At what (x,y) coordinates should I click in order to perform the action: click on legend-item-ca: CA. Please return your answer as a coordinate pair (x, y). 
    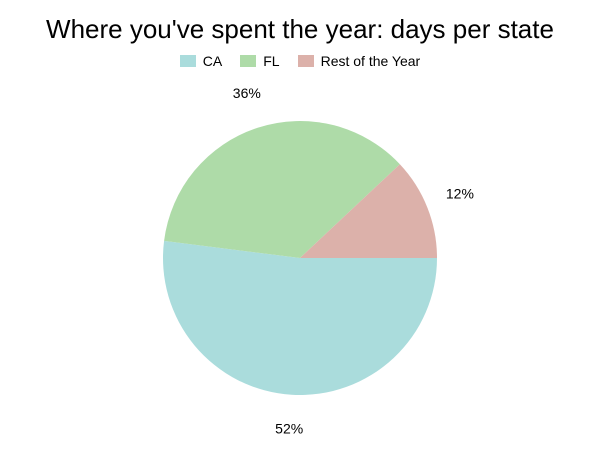
    Looking at the image, I should click on (201, 61).